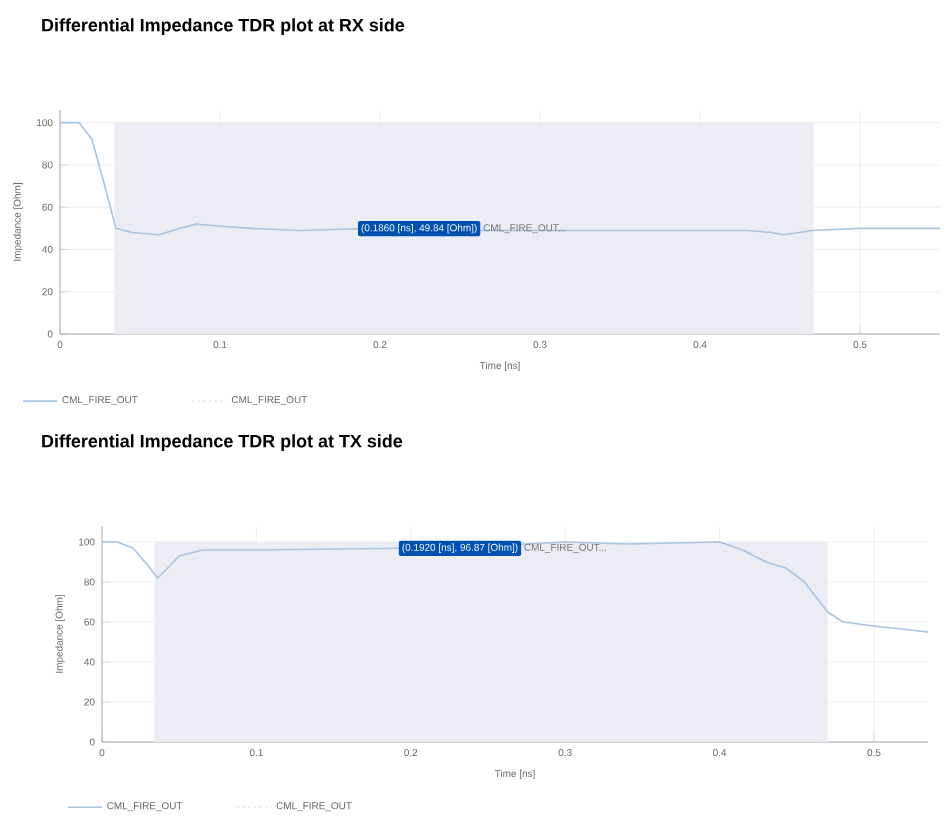 This screenshot has height=824, width=948. What do you see at coordinates (222, 442) in the screenshot?
I see `chart-title: Differential Impedance TDR plot at TX side` at bounding box center [222, 442].